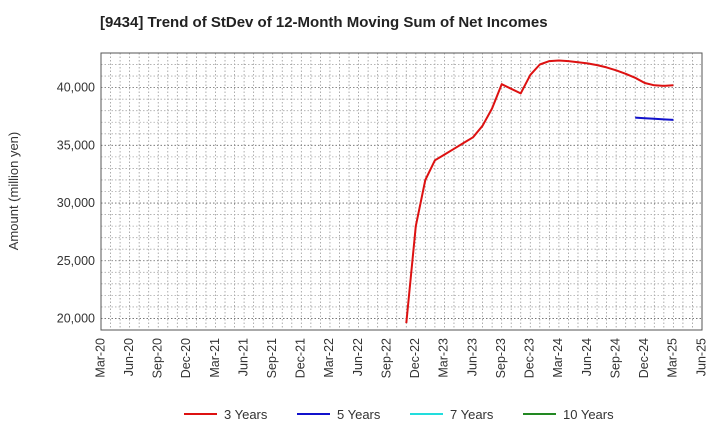 The image size is (720, 440). Describe the element at coordinates (13, 191) in the screenshot. I see `y-axis-title: Amount (million yen)` at that location.